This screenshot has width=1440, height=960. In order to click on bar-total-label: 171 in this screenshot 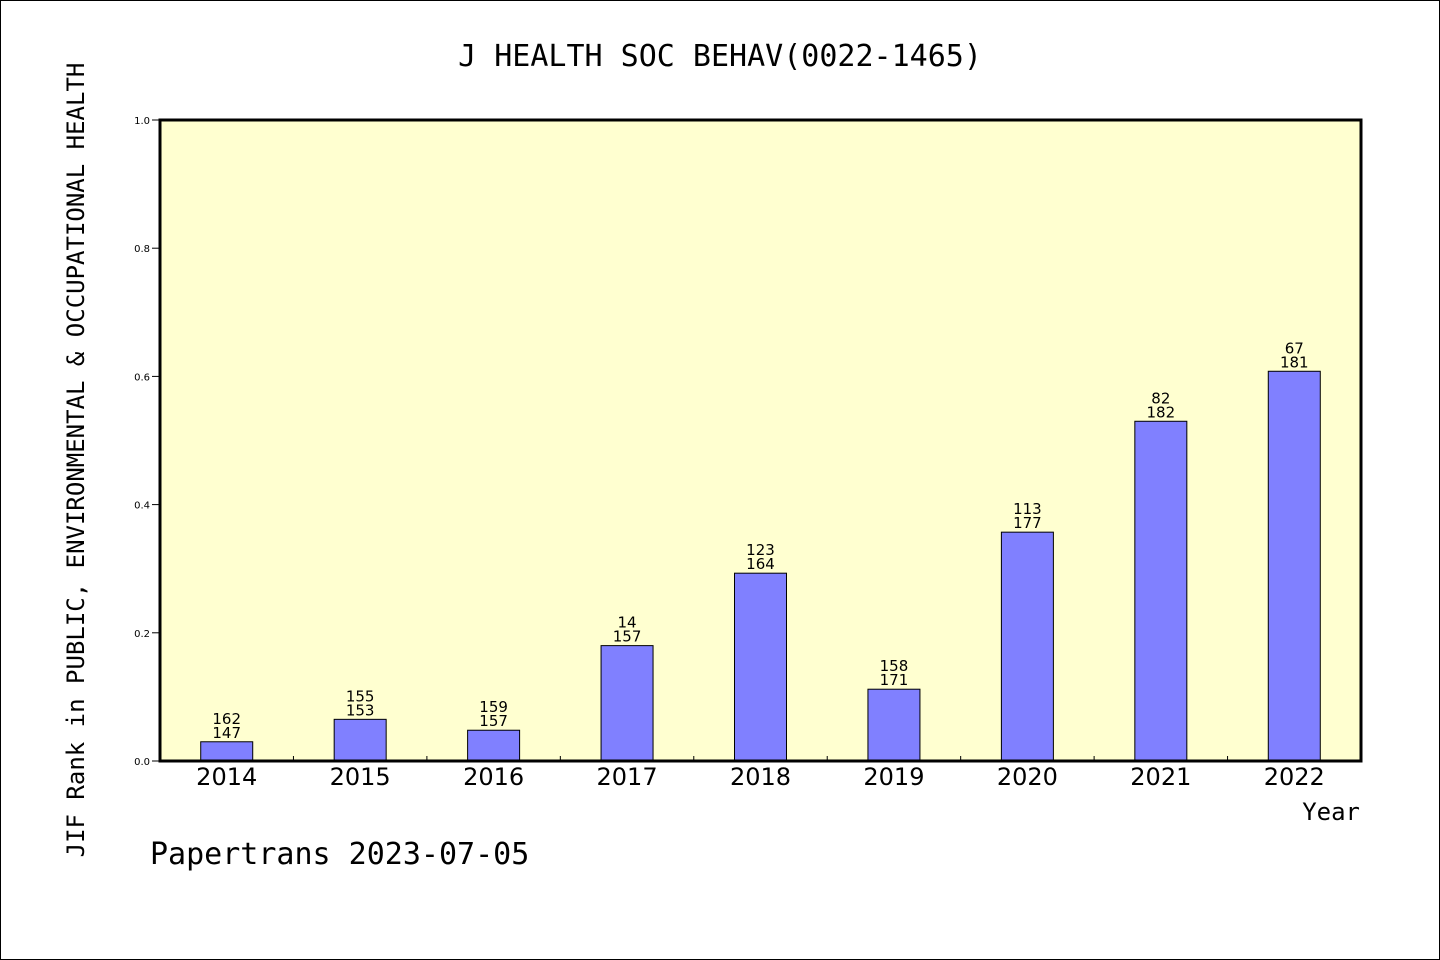, I will do `click(894, 680)`.